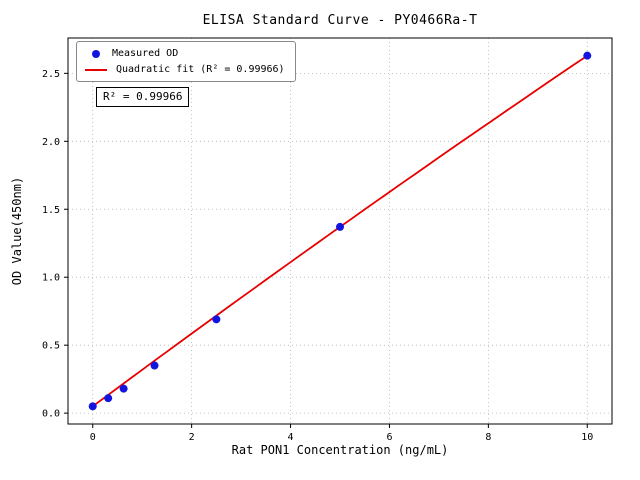 The width and height of the screenshot is (640, 480). What do you see at coordinates (587, 437) in the screenshot?
I see `x-tick-label: 10` at bounding box center [587, 437].